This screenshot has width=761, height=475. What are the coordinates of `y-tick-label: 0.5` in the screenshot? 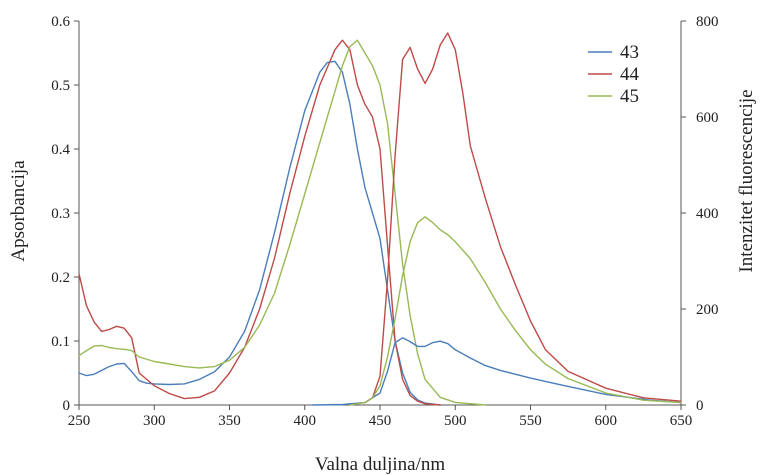 It's located at (60, 86).